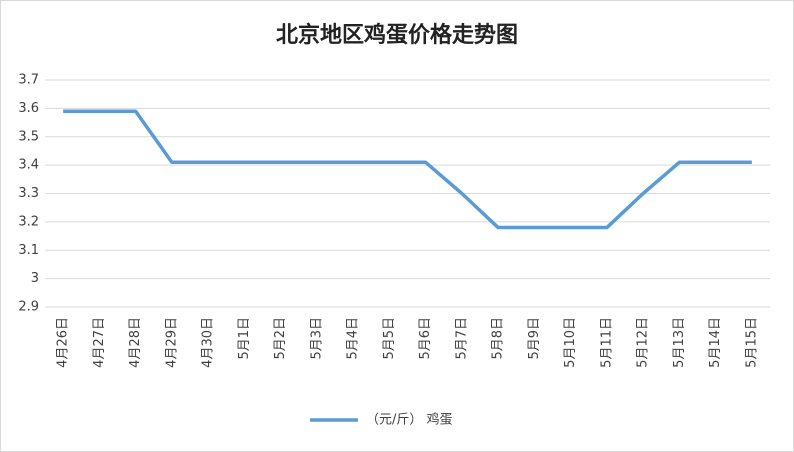 This screenshot has height=452, width=794. Describe the element at coordinates (28, 108) in the screenshot. I see `y-tick-label: 3.6` at that location.